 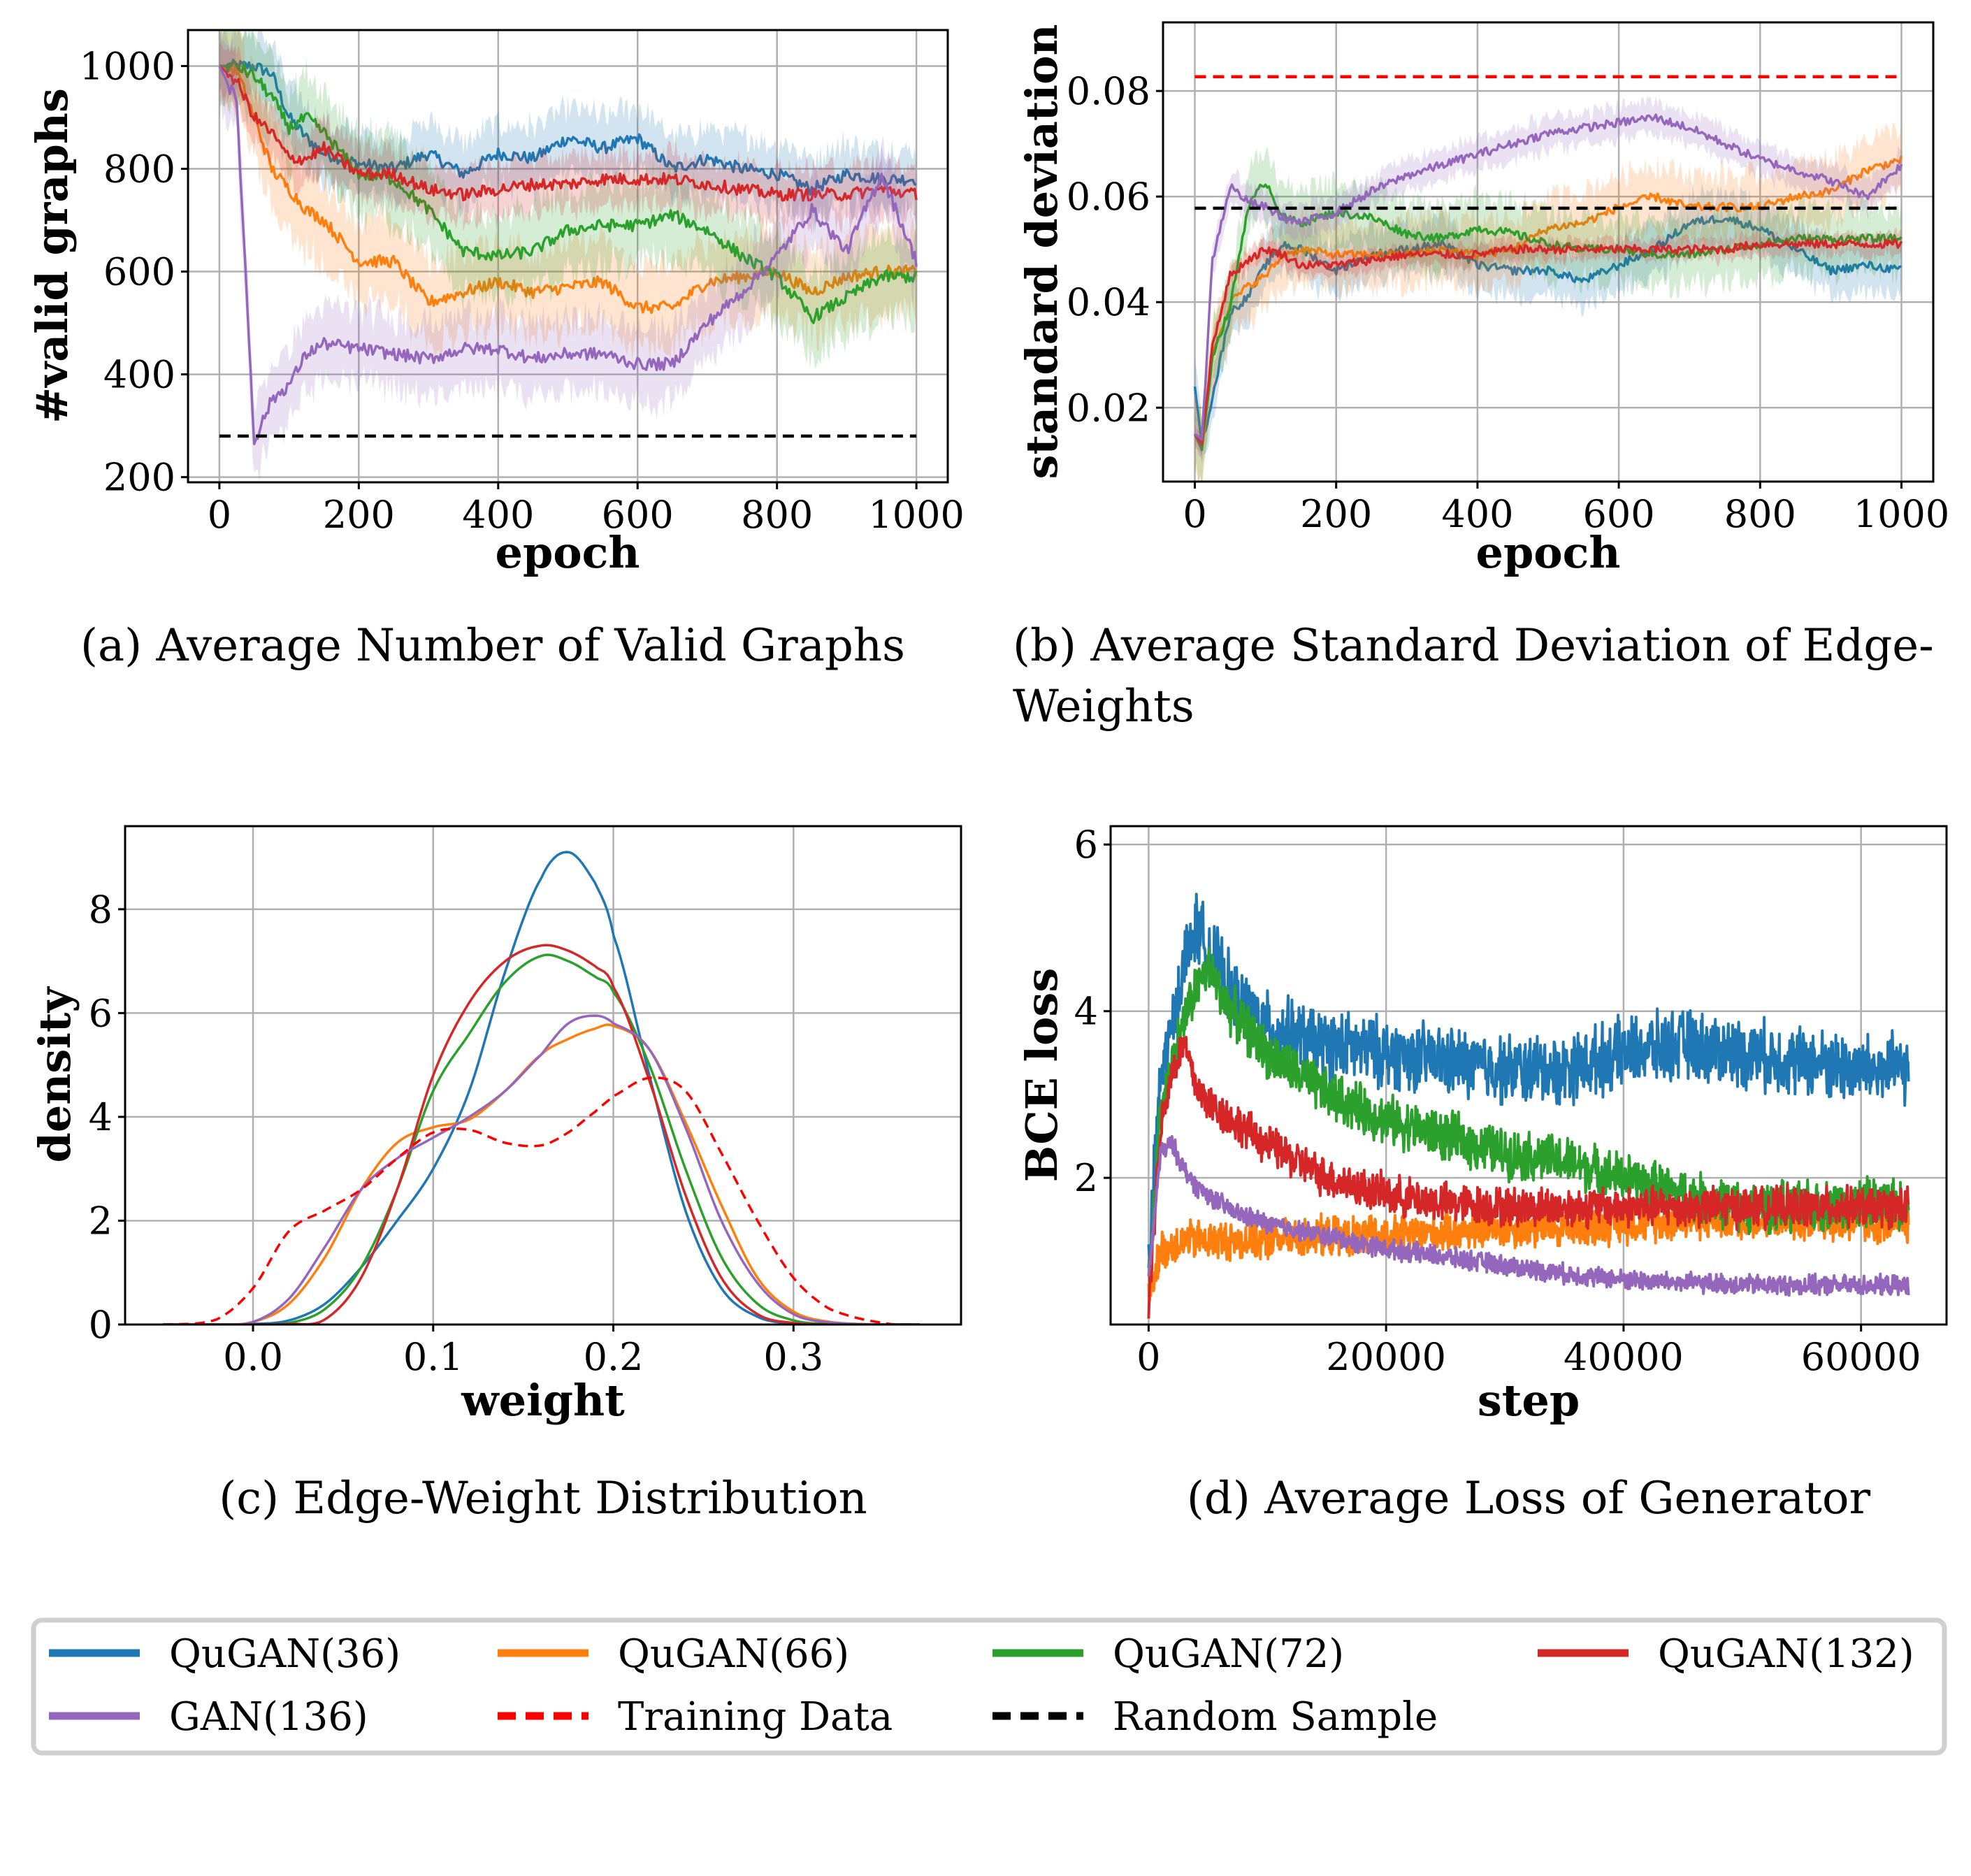 I want to click on panel-b-plot-area: 0 200 400 600 800 1000 0.02 0.04 0.06 0.08, so click(x=1508, y=278).